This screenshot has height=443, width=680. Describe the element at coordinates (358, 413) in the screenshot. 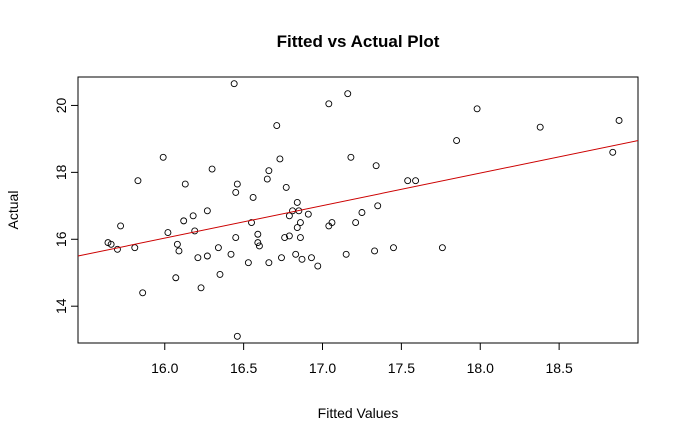

I see `x-axis-label: Fitted Values` at that location.